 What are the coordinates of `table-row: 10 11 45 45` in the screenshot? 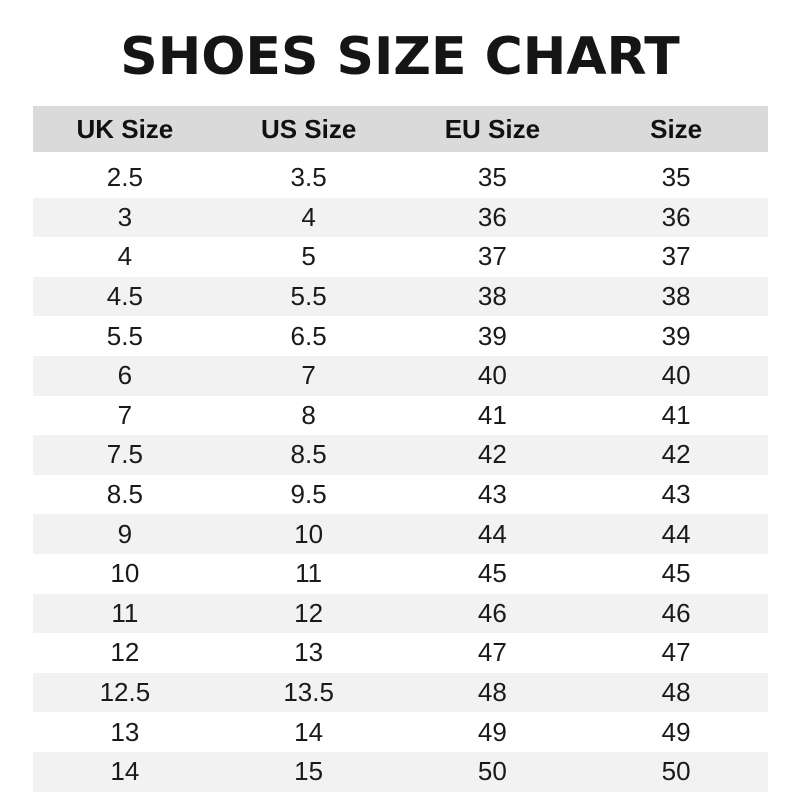 It's located at (400, 573).